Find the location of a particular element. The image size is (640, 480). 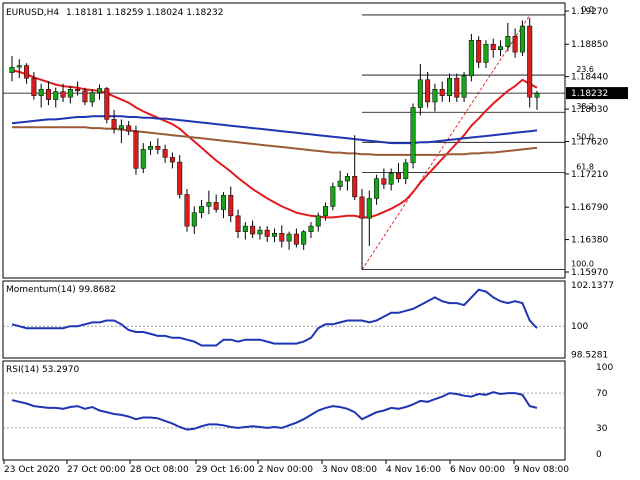

price-ytick-label: 1.18030 is located at coordinates (589, 110).